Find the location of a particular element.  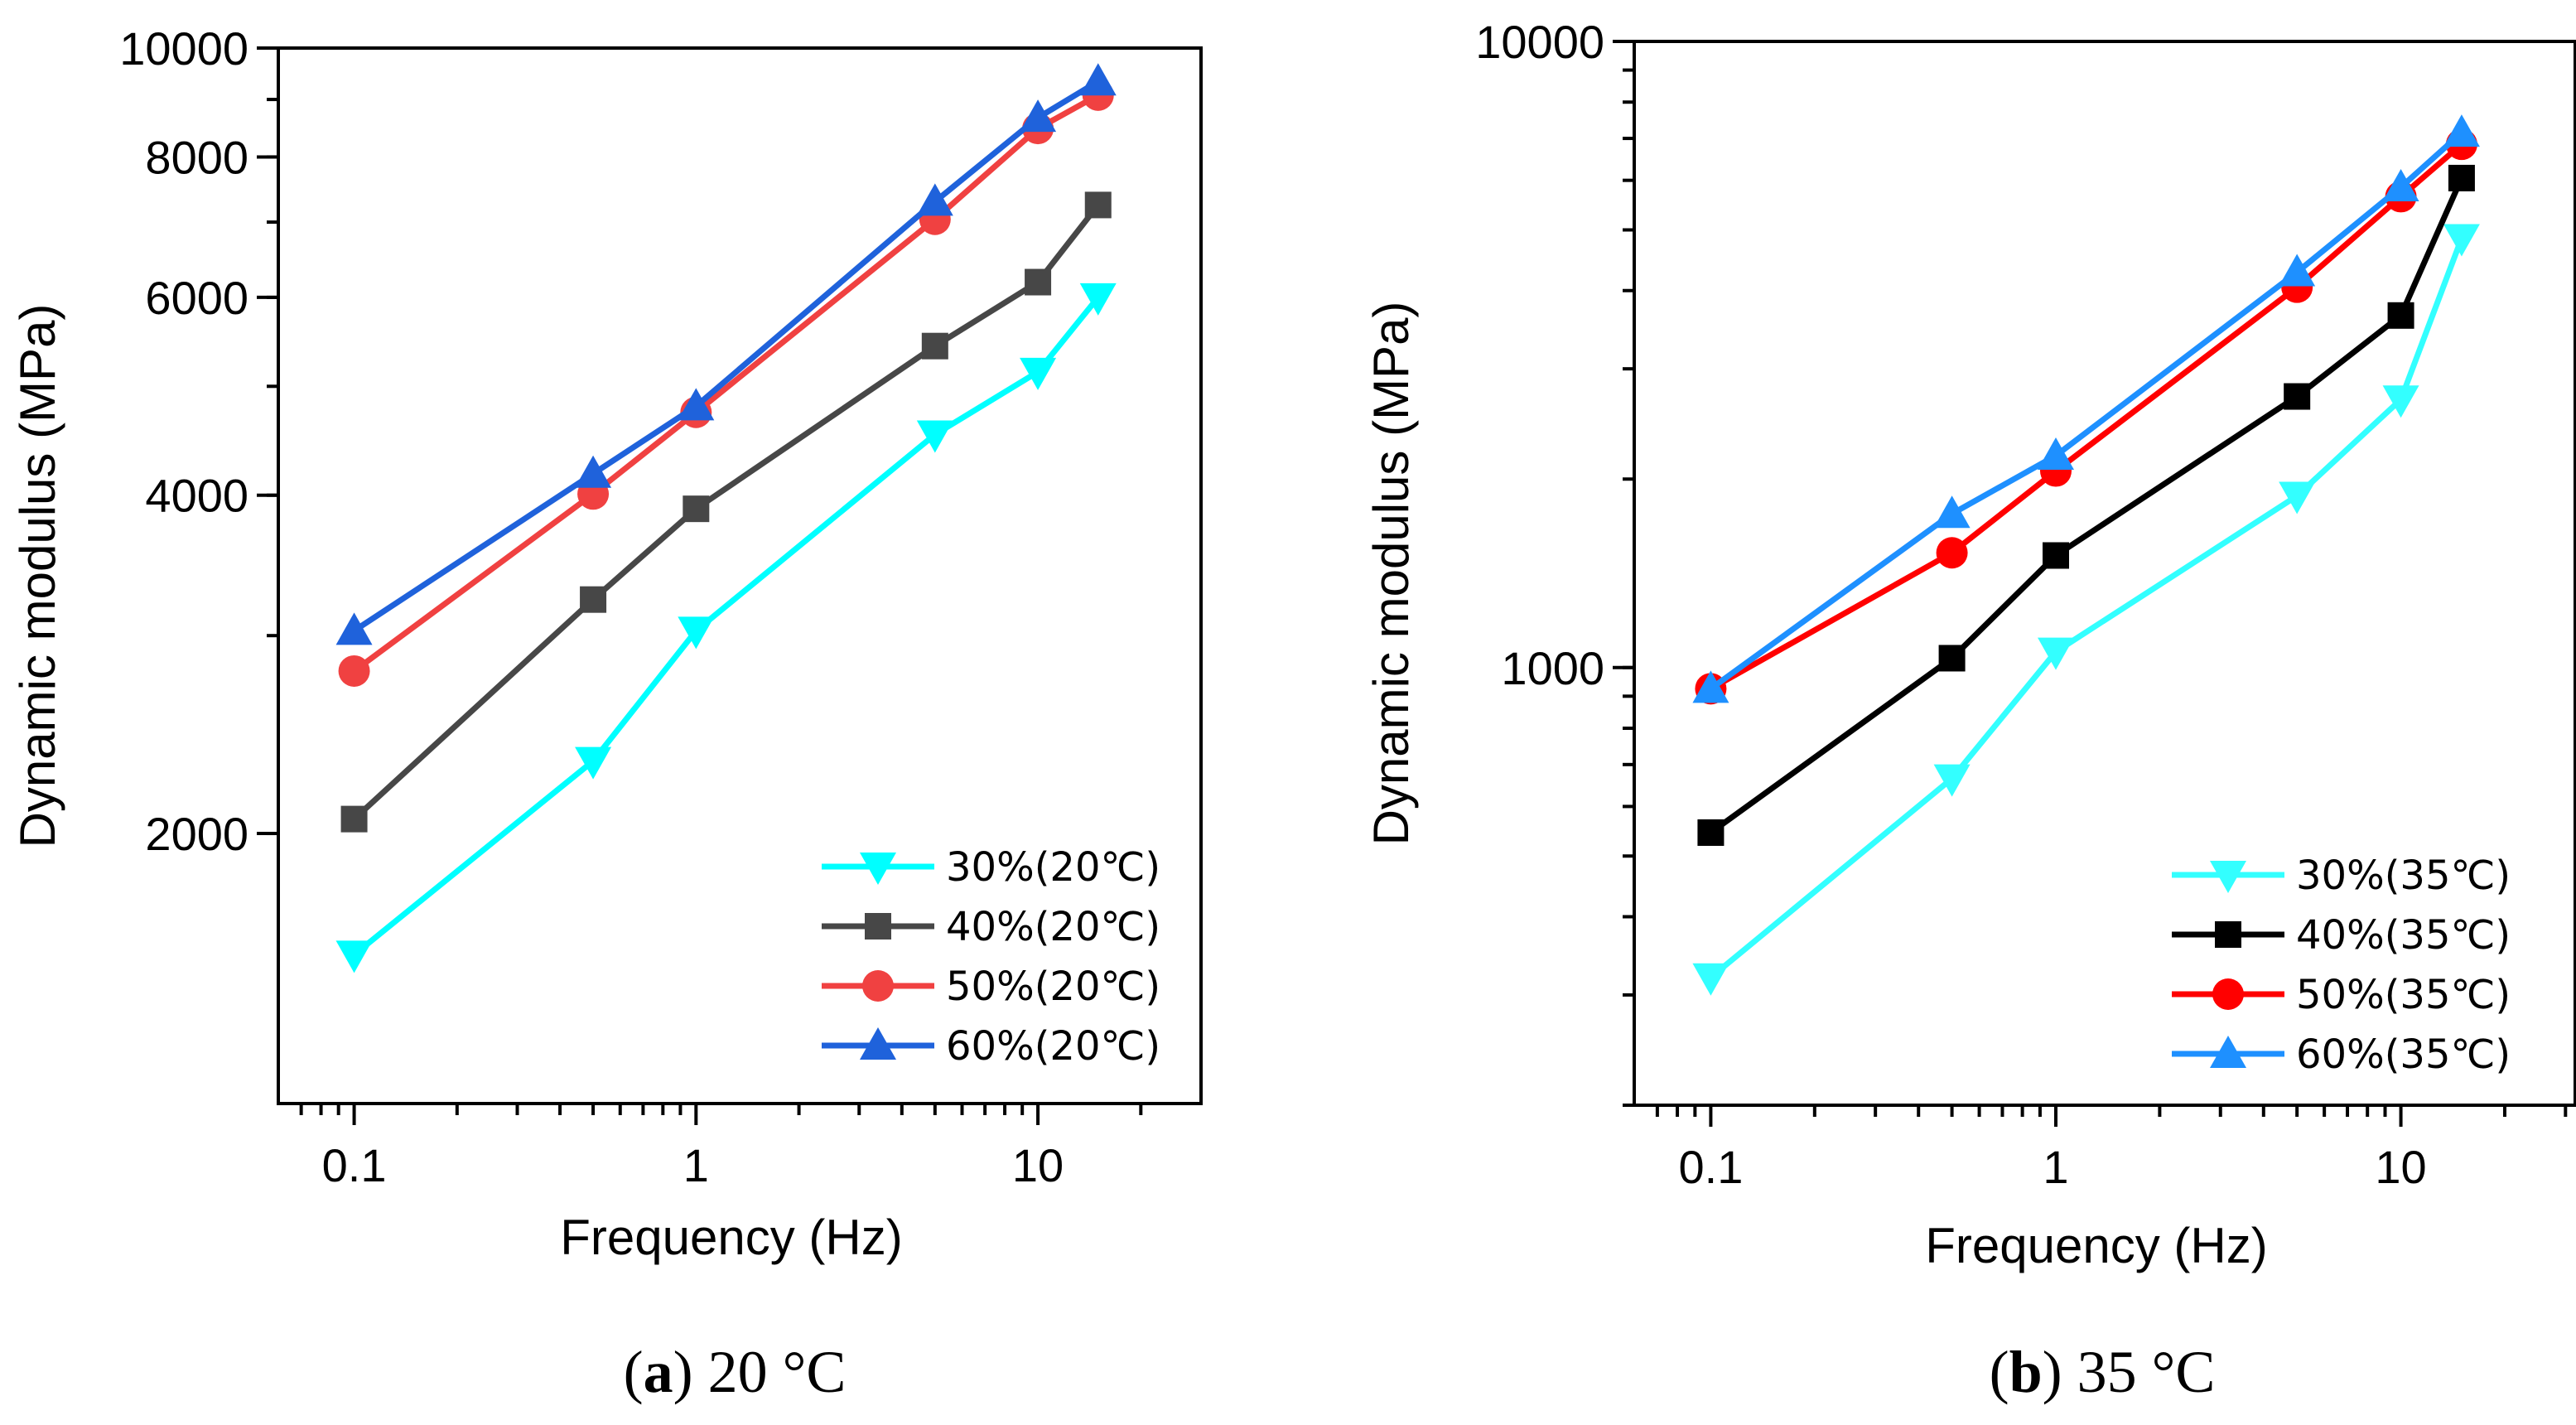

legend-label: 30%(20℃) is located at coordinates (1053, 868).